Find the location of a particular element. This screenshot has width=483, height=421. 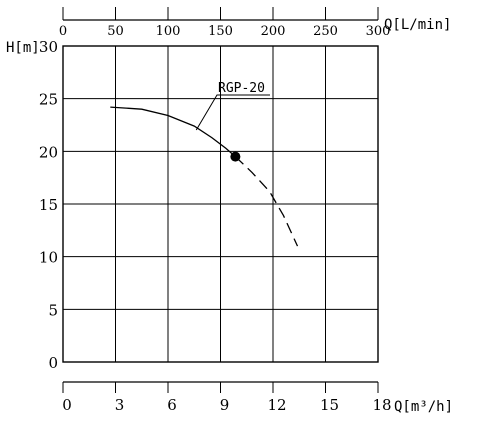

top-axis-l-min: 0 50 100 150 200 250 300 is located at coordinates (225, 23).